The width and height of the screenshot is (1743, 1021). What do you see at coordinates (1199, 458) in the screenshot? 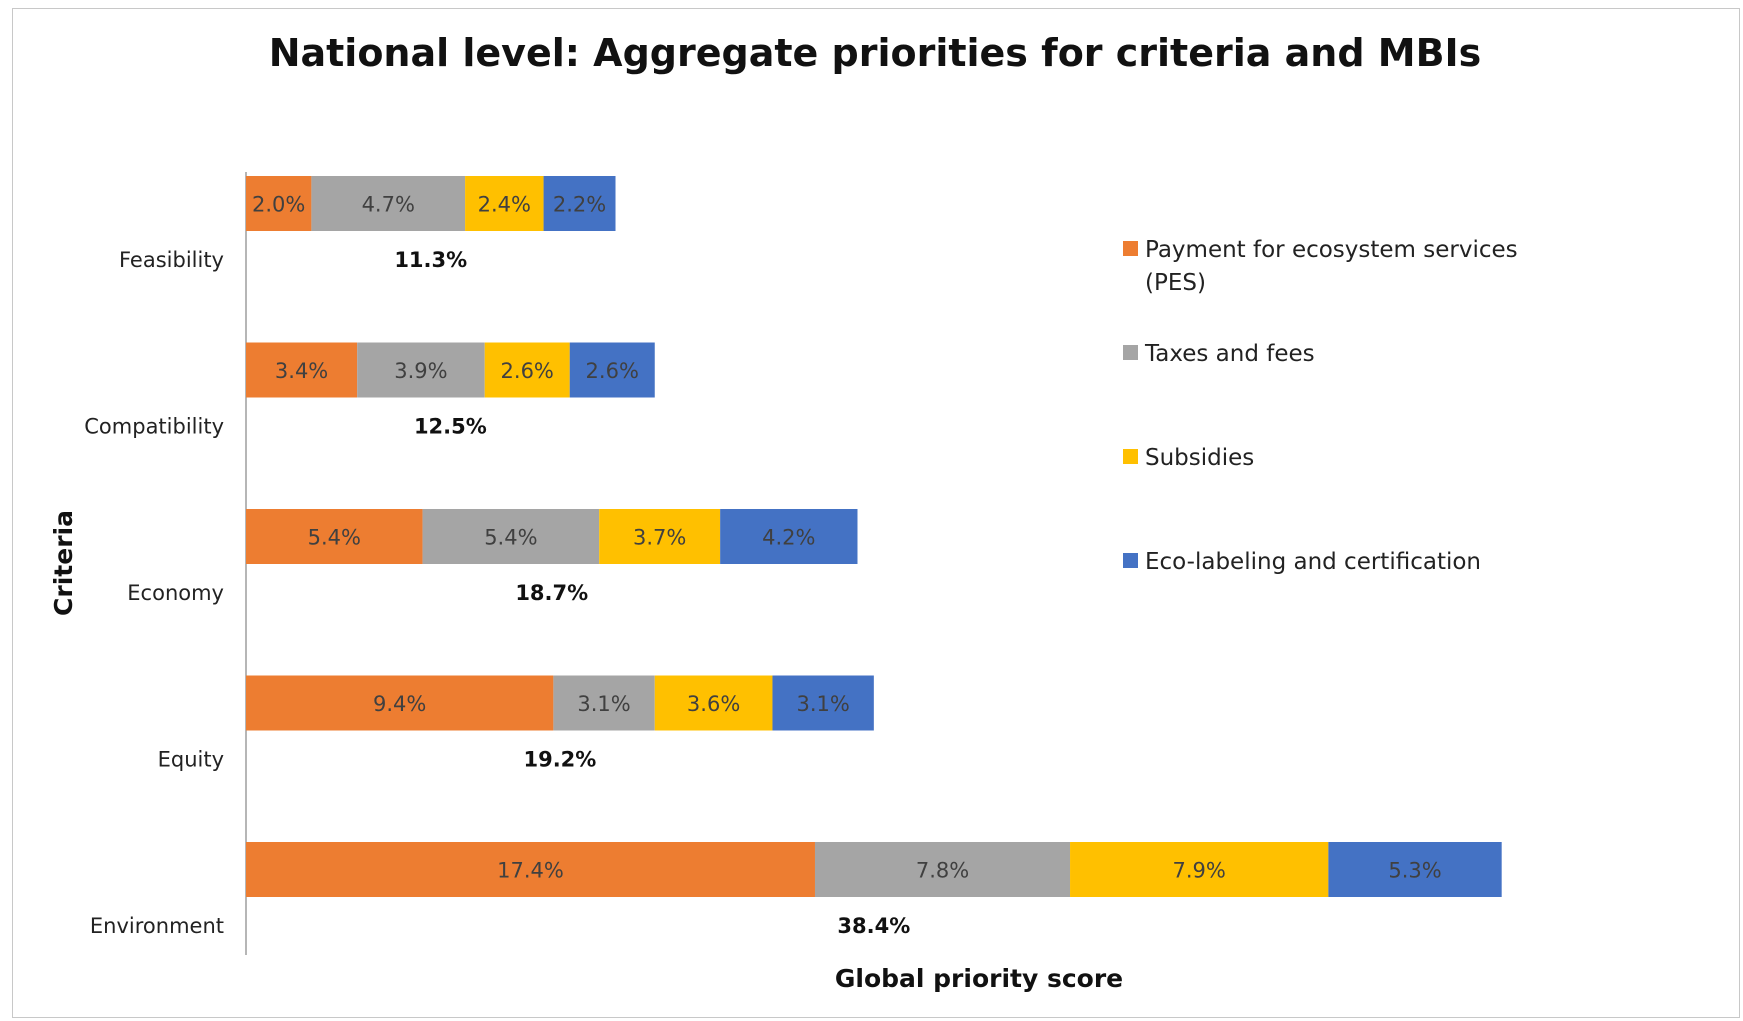
I see `legend-label-subsidies: Subsidies` at bounding box center [1199, 458].